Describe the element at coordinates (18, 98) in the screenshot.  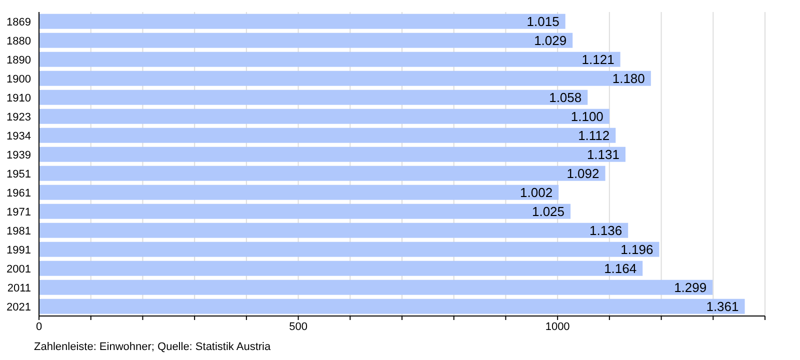
I see `y-tick-label: 1910` at that location.